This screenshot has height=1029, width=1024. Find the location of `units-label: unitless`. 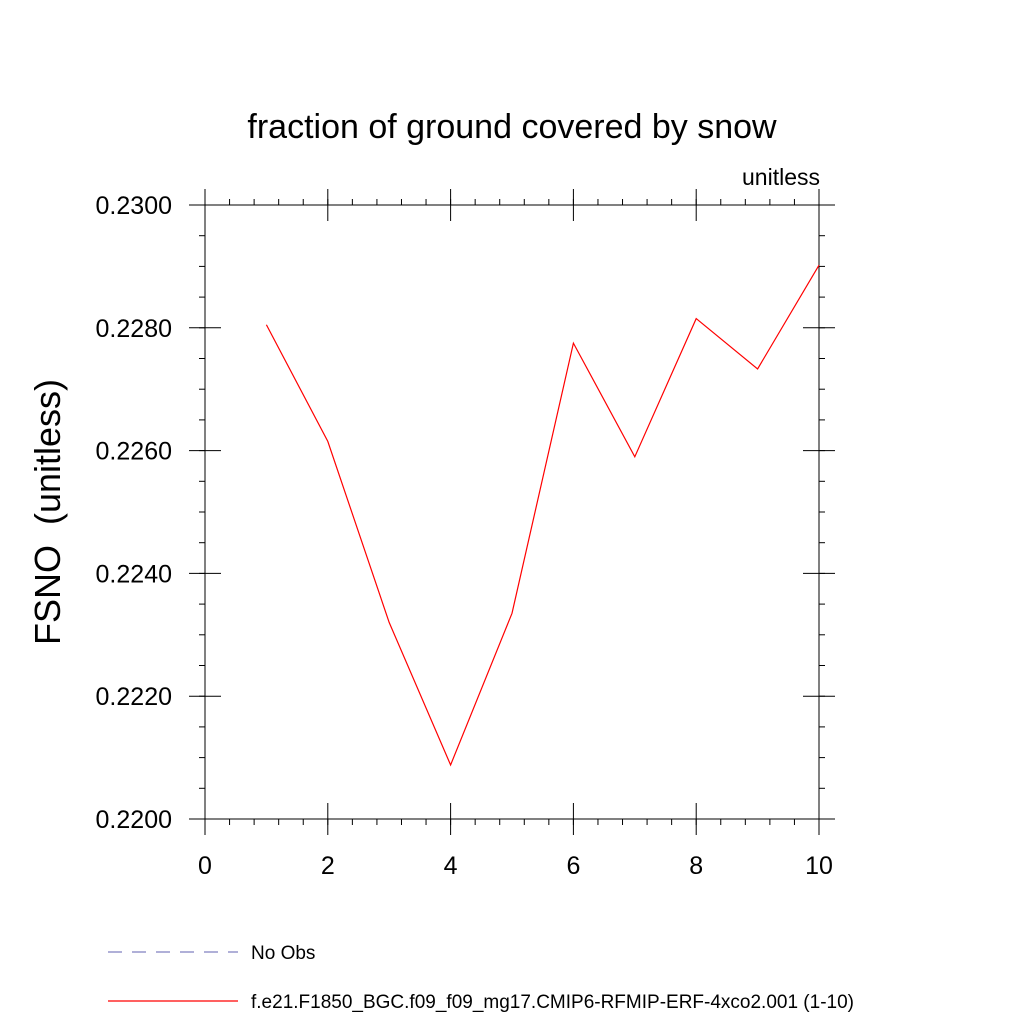

units-label: unitless is located at coordinates (781, 177).